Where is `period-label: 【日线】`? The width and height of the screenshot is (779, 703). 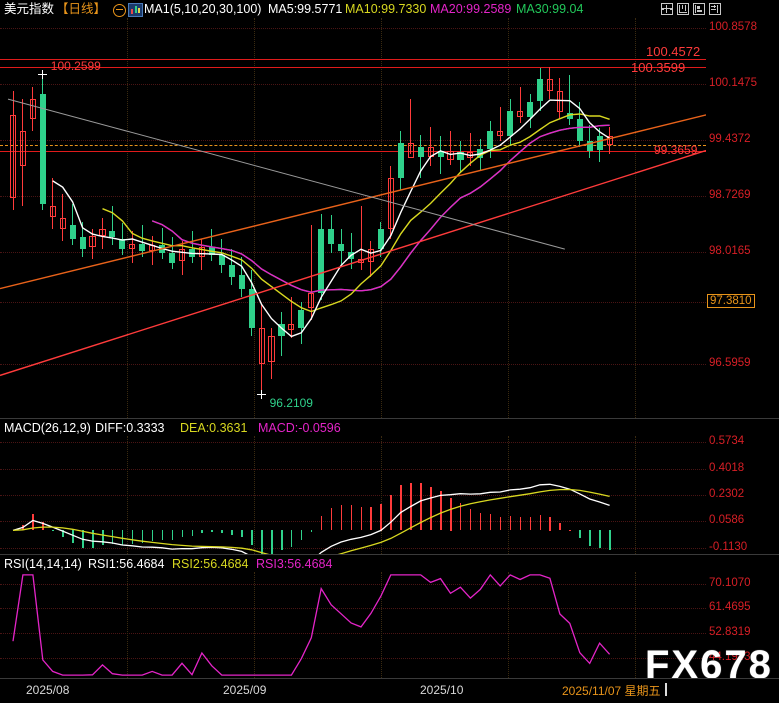
period-label: 【日线】 is located at coordinates (81, 8).